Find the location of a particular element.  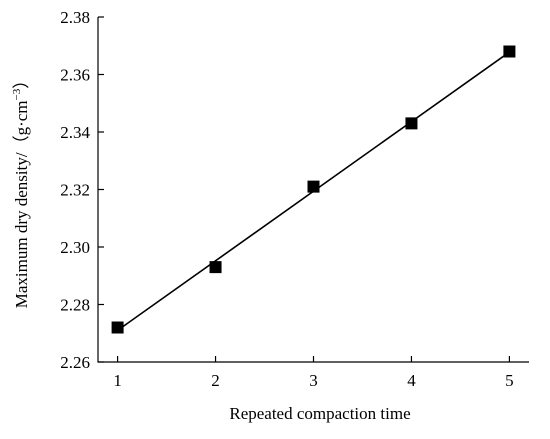

x-tick-label: 2 is located at coordinates (215, 380).